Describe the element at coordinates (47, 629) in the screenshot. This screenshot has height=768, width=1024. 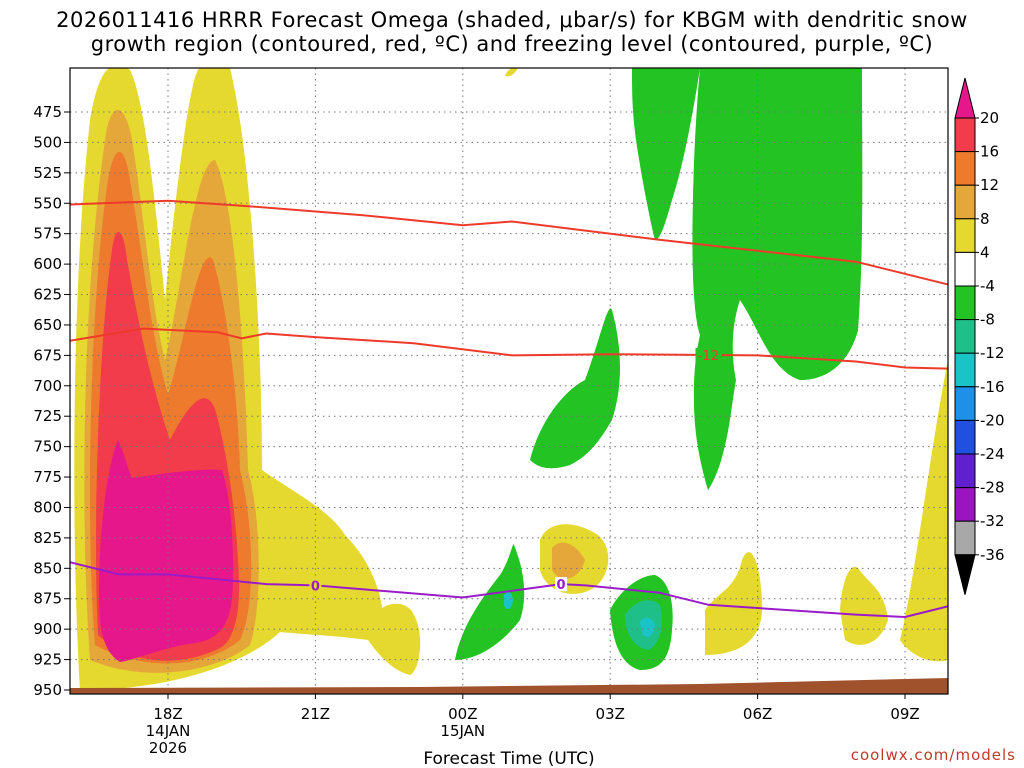
I see `y-tick-label: 900` at that location.